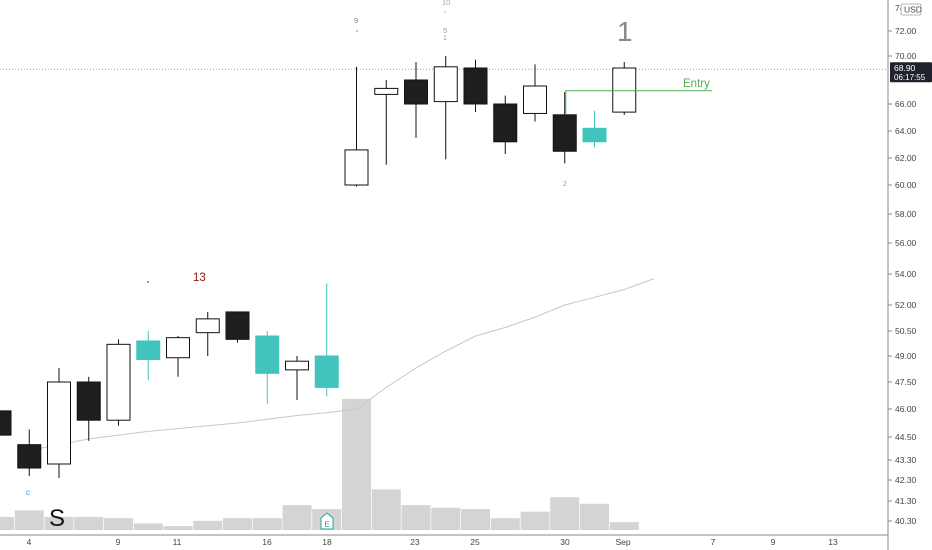 The image size is (932, 550). I want to click on x-tick-label: 16, so click(267, 542).